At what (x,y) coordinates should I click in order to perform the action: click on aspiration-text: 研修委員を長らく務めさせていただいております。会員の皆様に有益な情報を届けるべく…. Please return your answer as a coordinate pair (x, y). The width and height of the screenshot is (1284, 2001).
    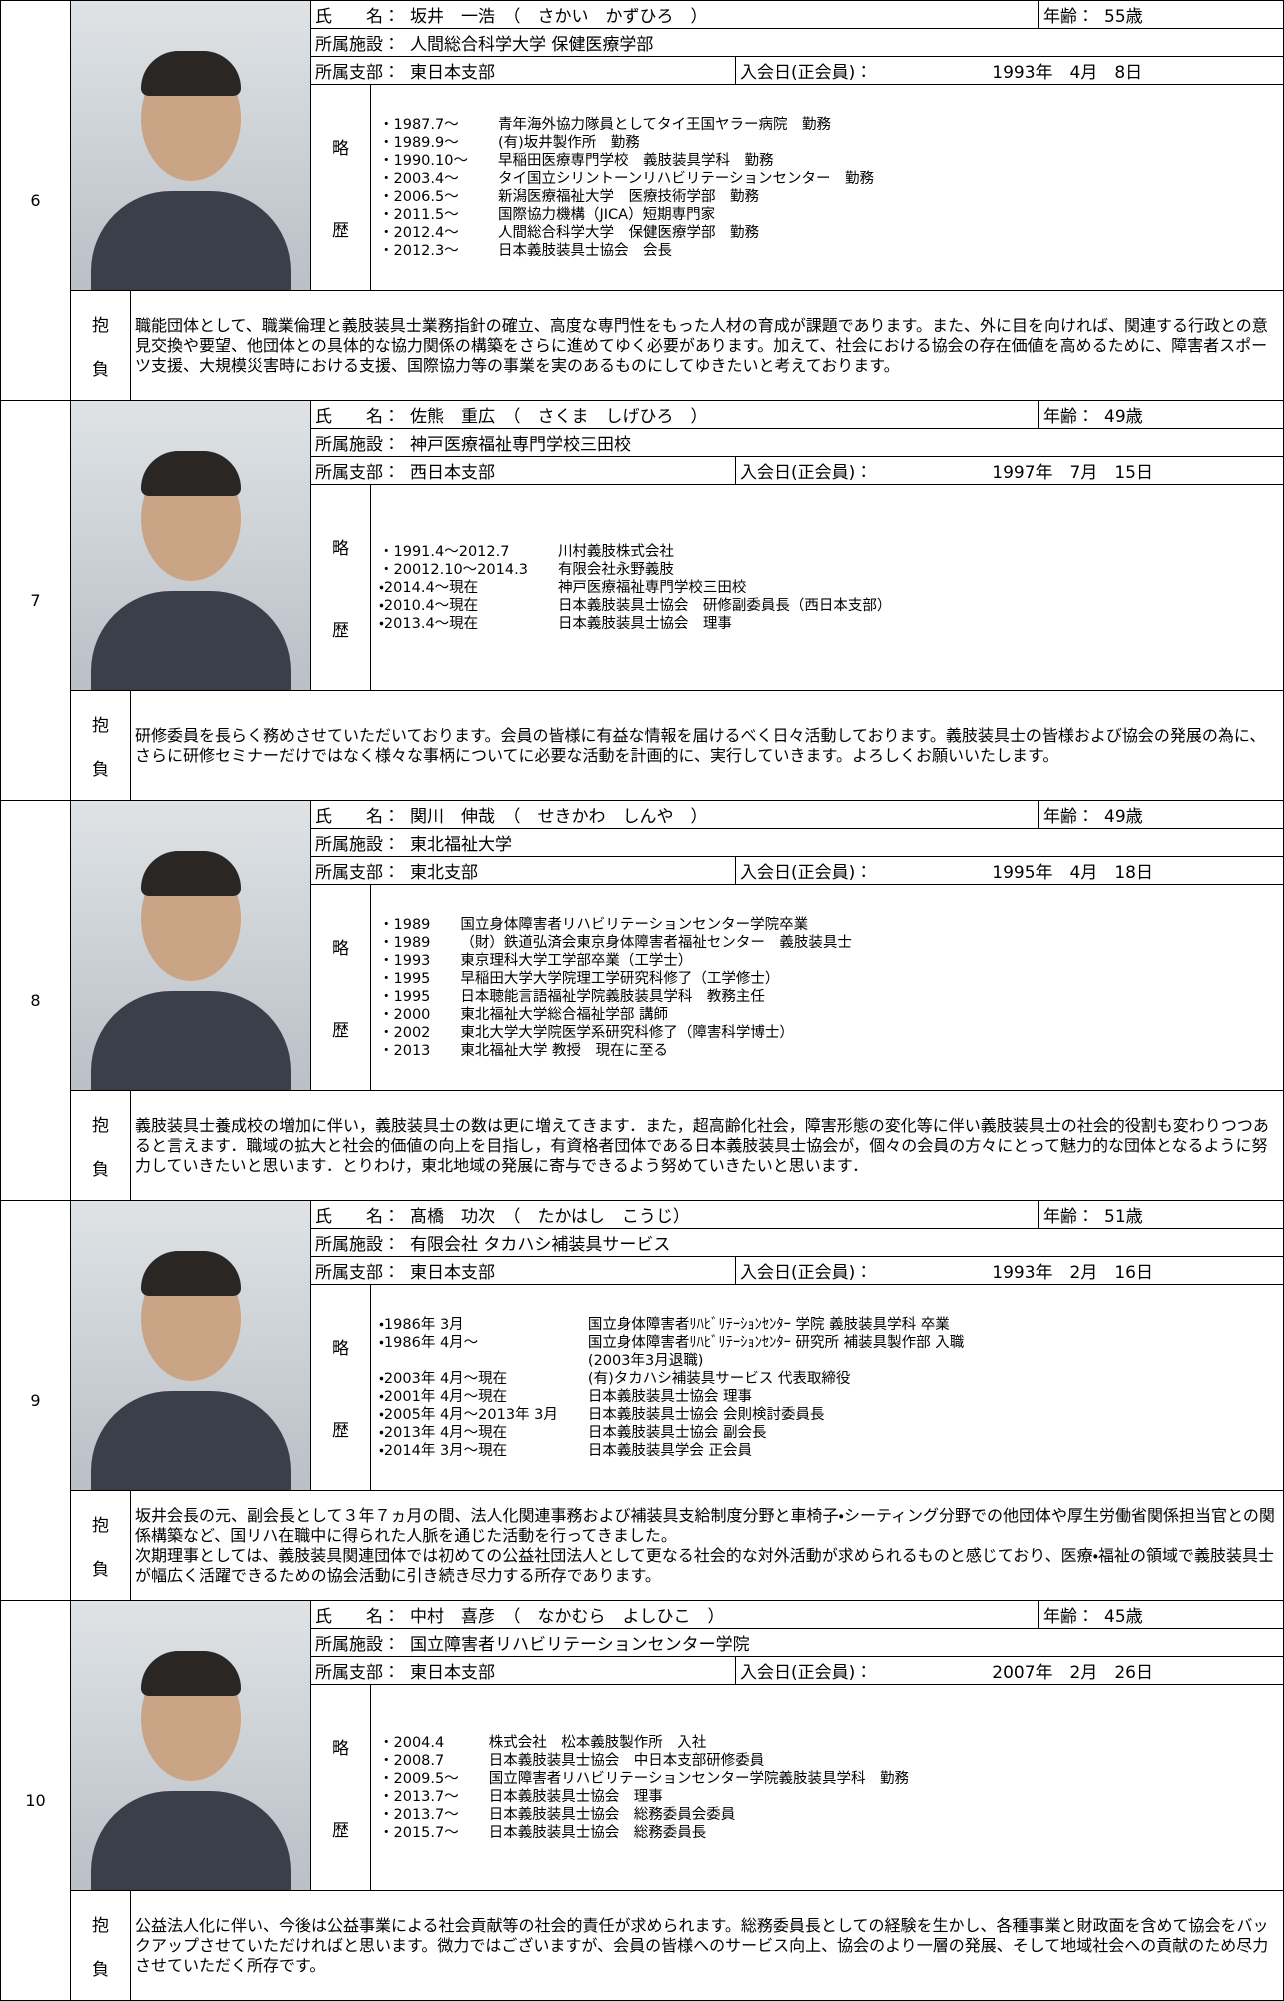
    Looking at the image, I should click on (700, 745).